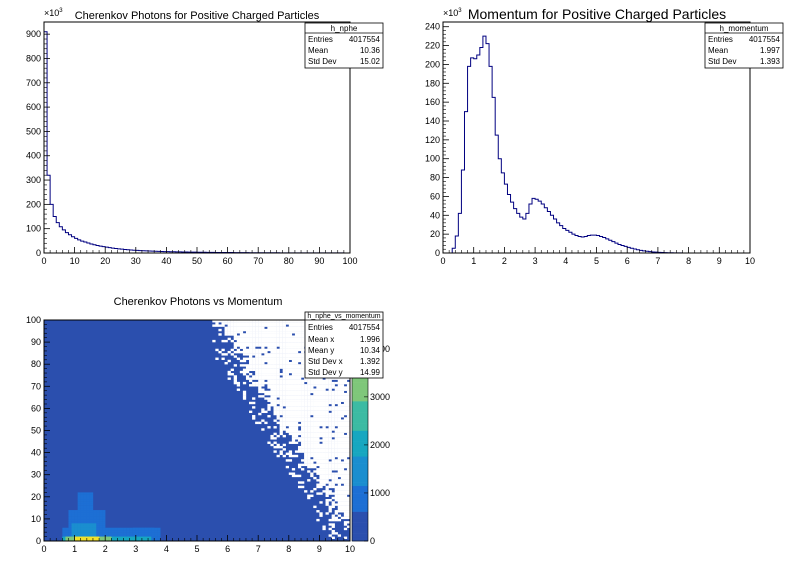 This screenshot has height=576, width=798. I want to click on chart-title: Momentum for Positive Charged Particles, so click(597, 14).